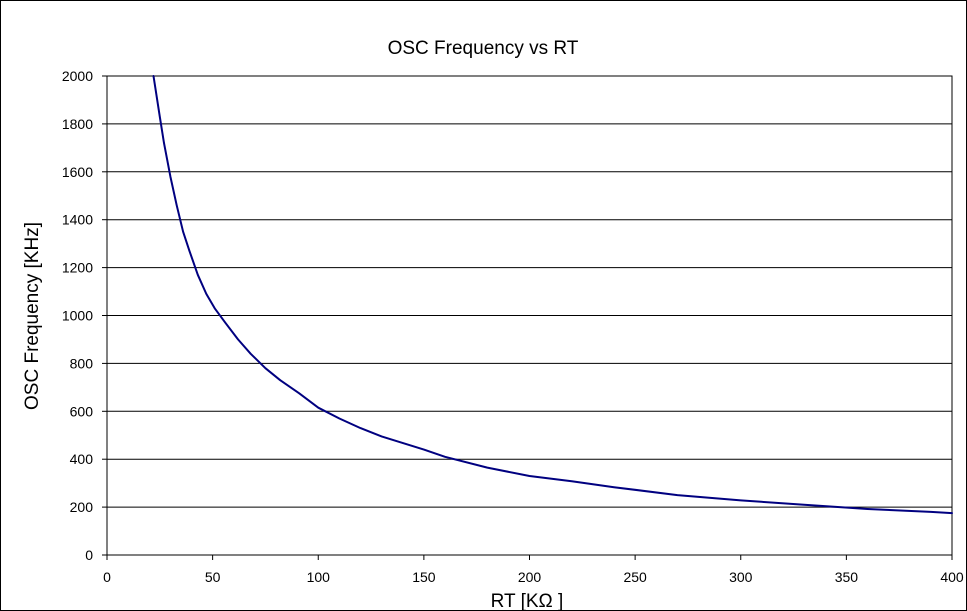 Image resolution: width=967 pixels, height=611 pixels. I want to click on x-tick-label: 150, so click(424, 577).